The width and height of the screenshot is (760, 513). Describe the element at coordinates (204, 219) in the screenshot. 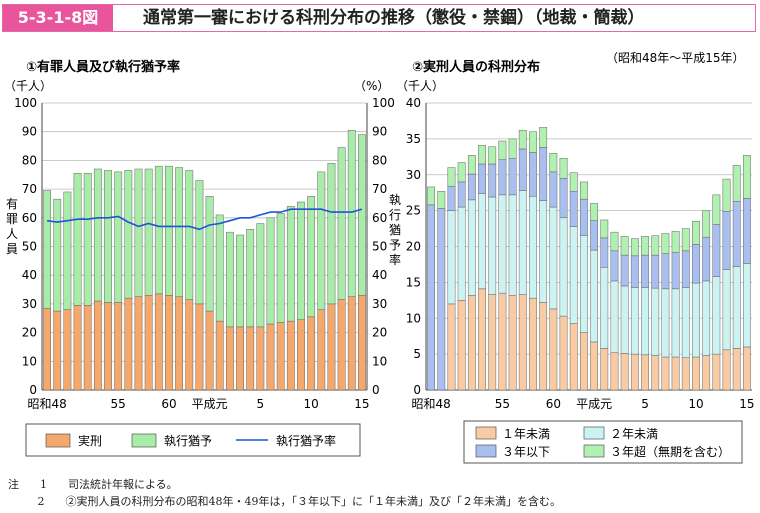

I see `rate-line` at that location.